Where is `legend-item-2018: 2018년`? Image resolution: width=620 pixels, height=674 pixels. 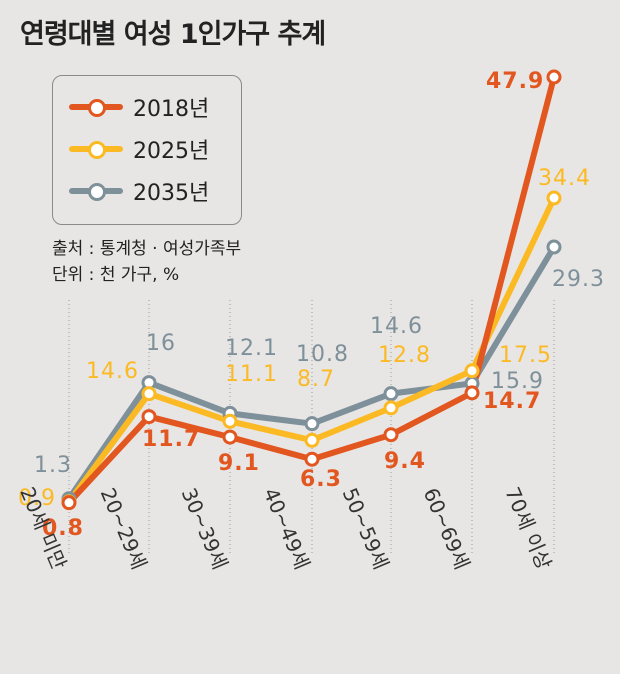
legend-item-2018: 2018년 is located at coordinates (139, 107).